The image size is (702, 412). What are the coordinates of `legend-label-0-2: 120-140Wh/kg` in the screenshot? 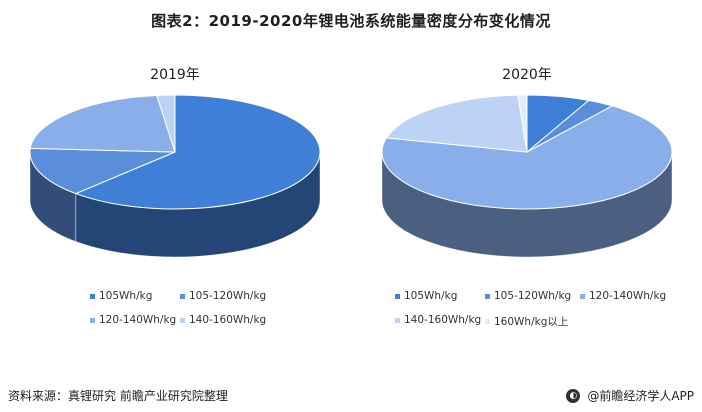 It's located at (138, 320).